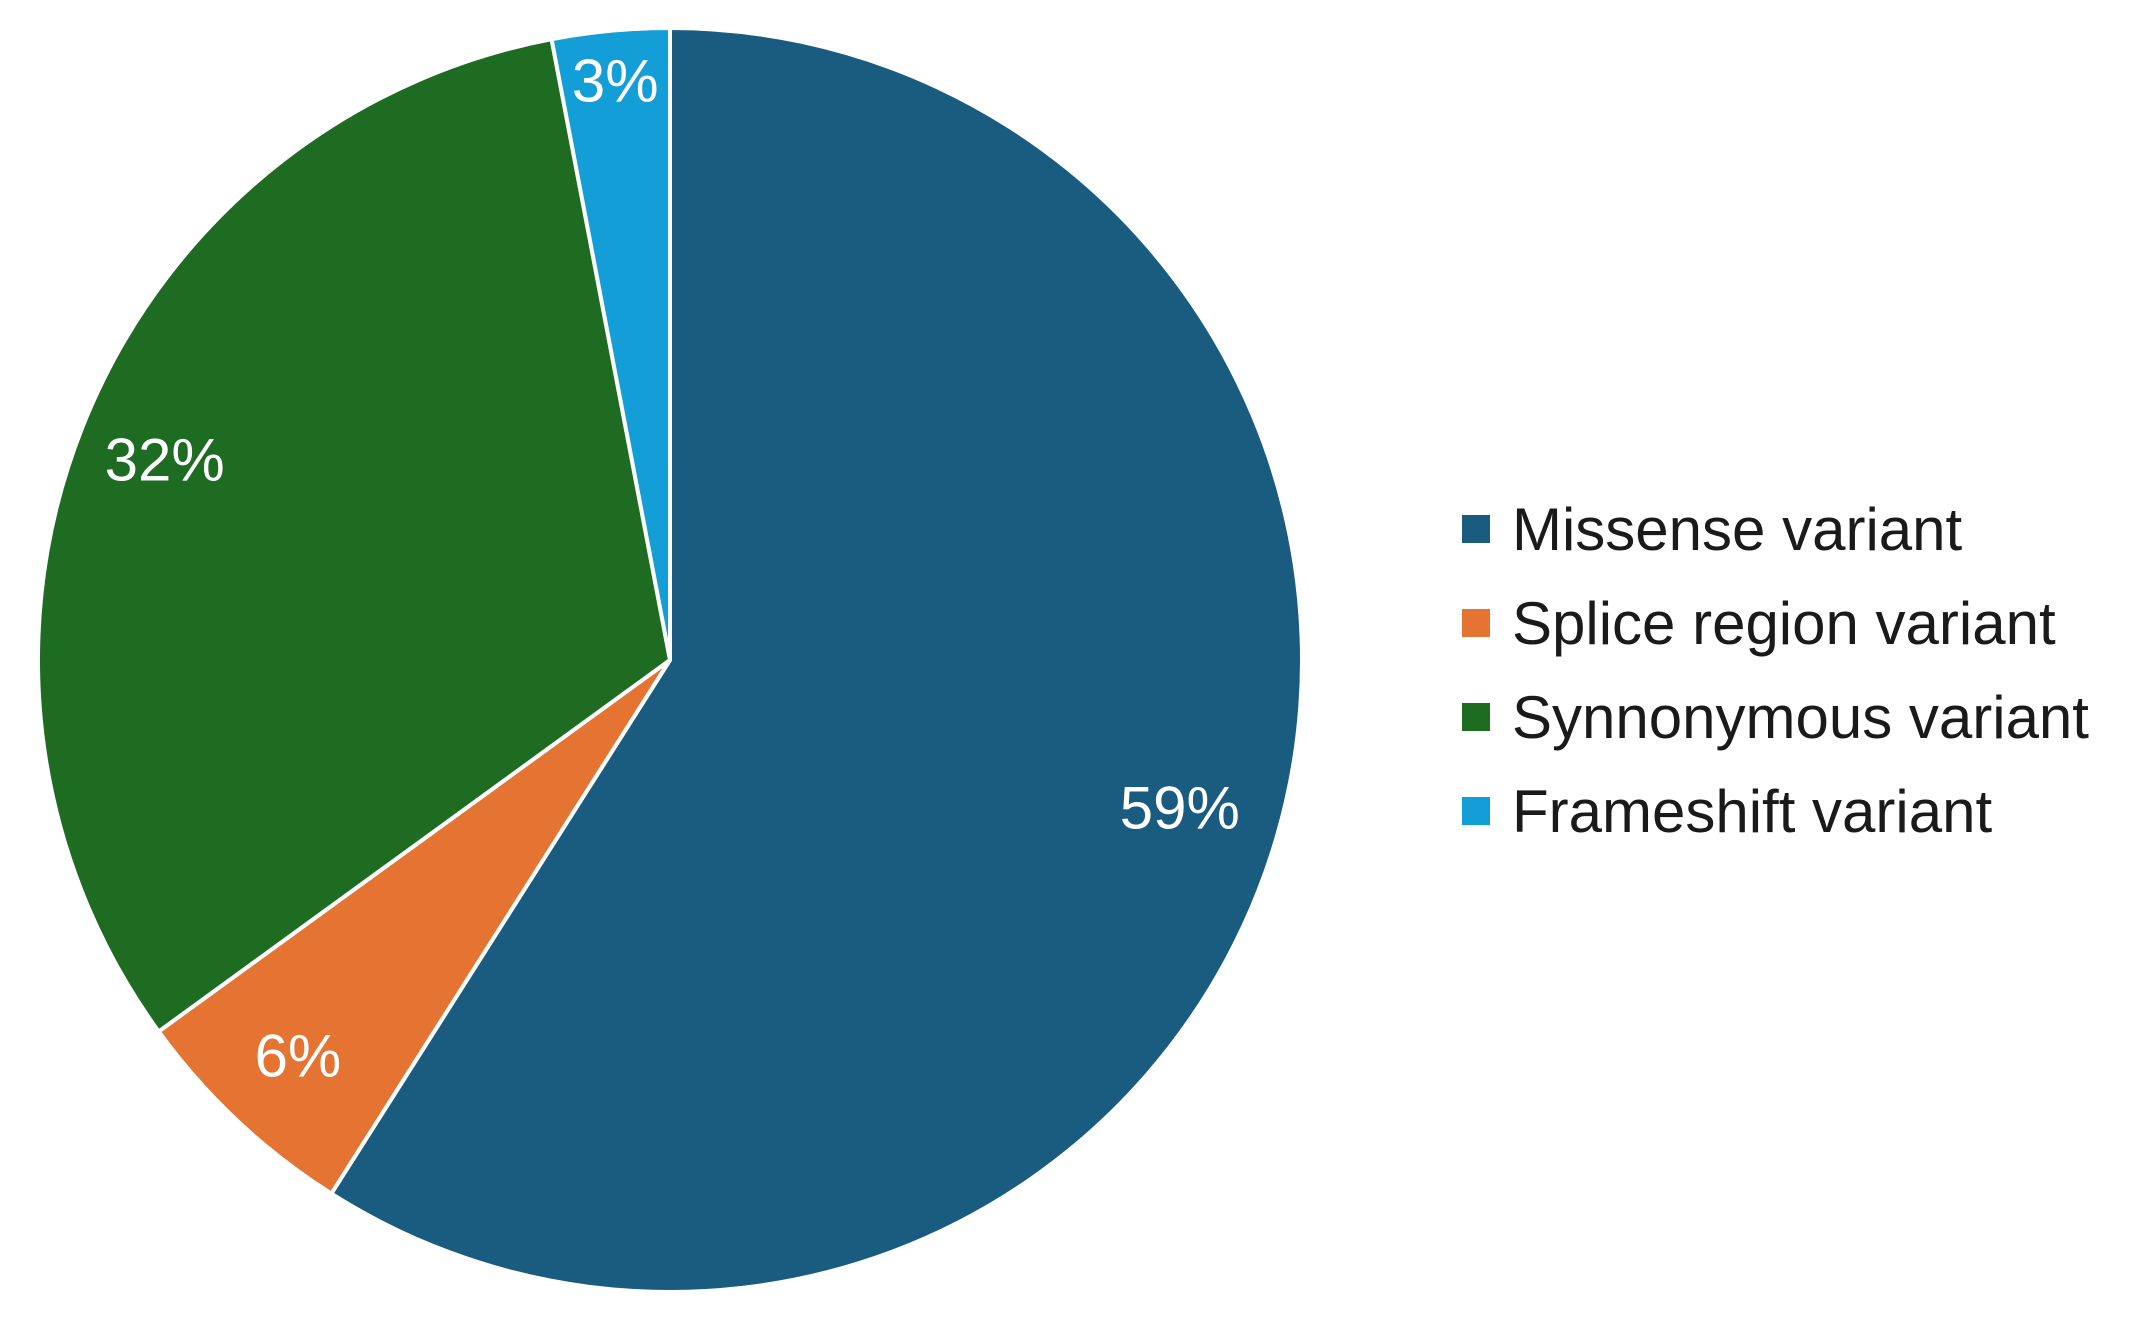 This screenshot has height=1321, width=2155. I want to click on slice-label-frameshift: 3%, so click(615, 81).